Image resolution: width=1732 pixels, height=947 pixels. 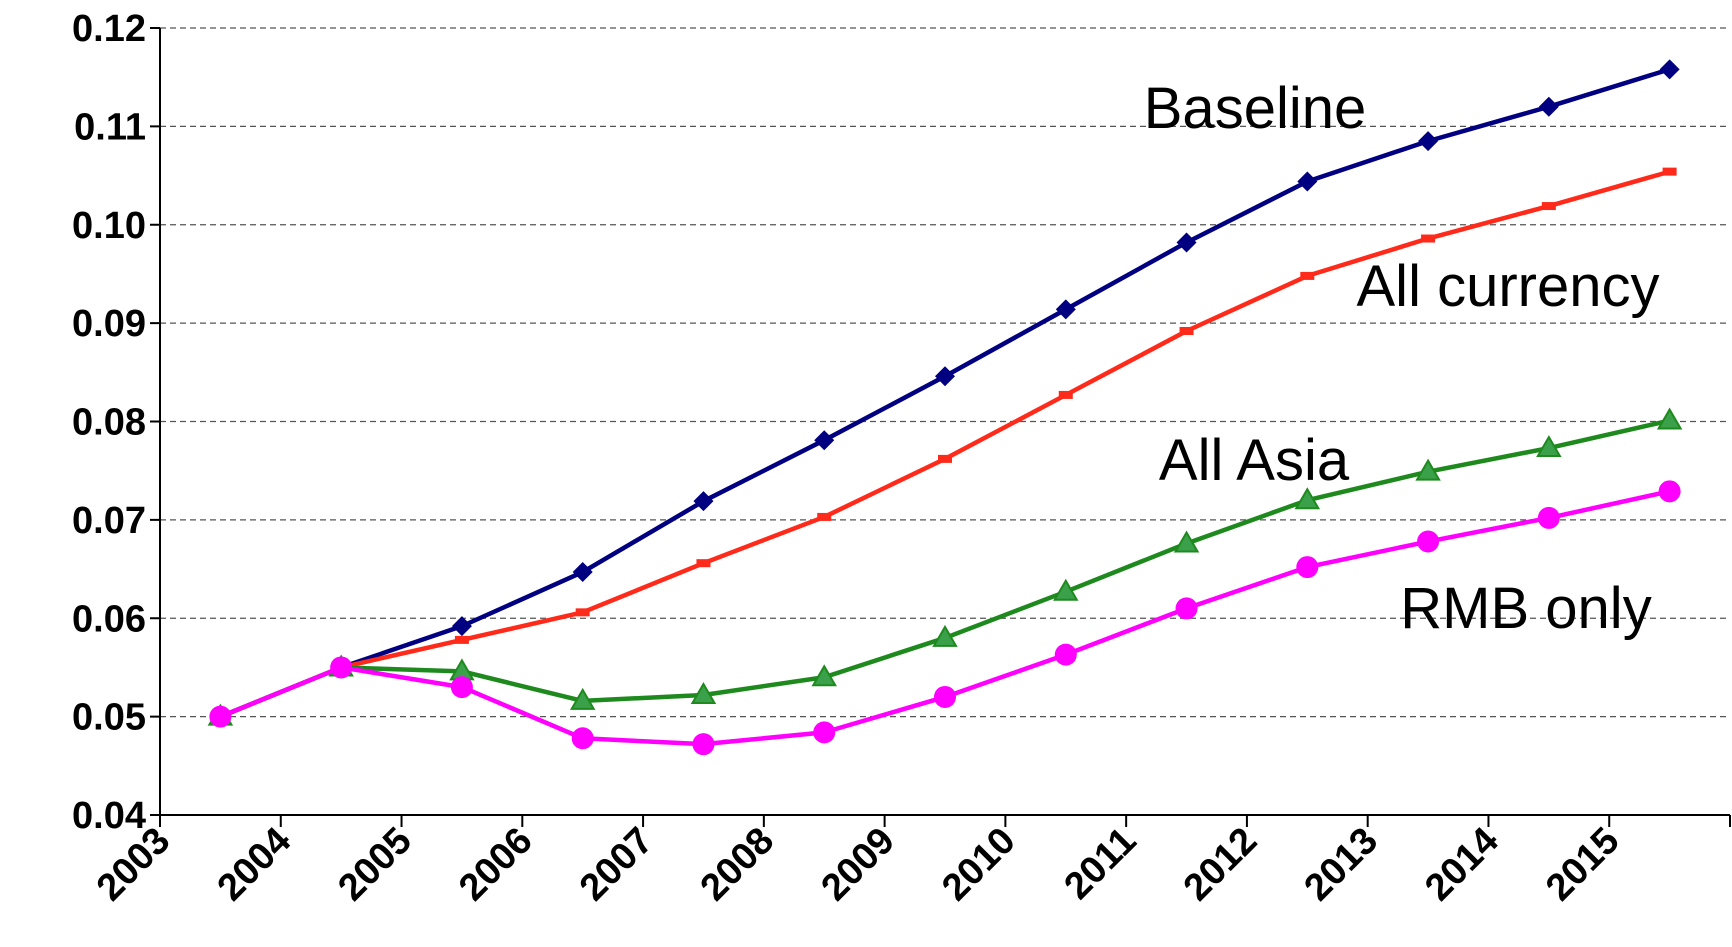 I want to click on x-tick-label: 2013, so click(x=1341, y=864).